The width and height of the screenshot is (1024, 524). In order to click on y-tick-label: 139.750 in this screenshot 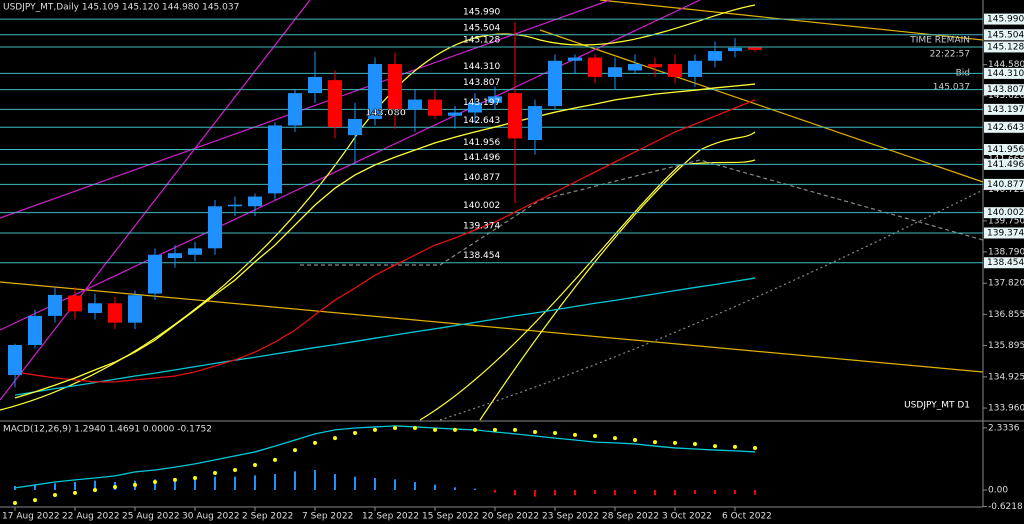, I will do `click(1006, 221)`.